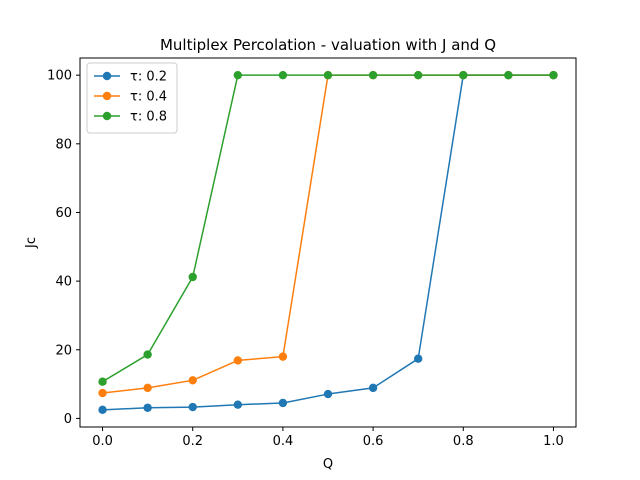  I want to click on x-tick-label: 0.4, so click(283, 441).